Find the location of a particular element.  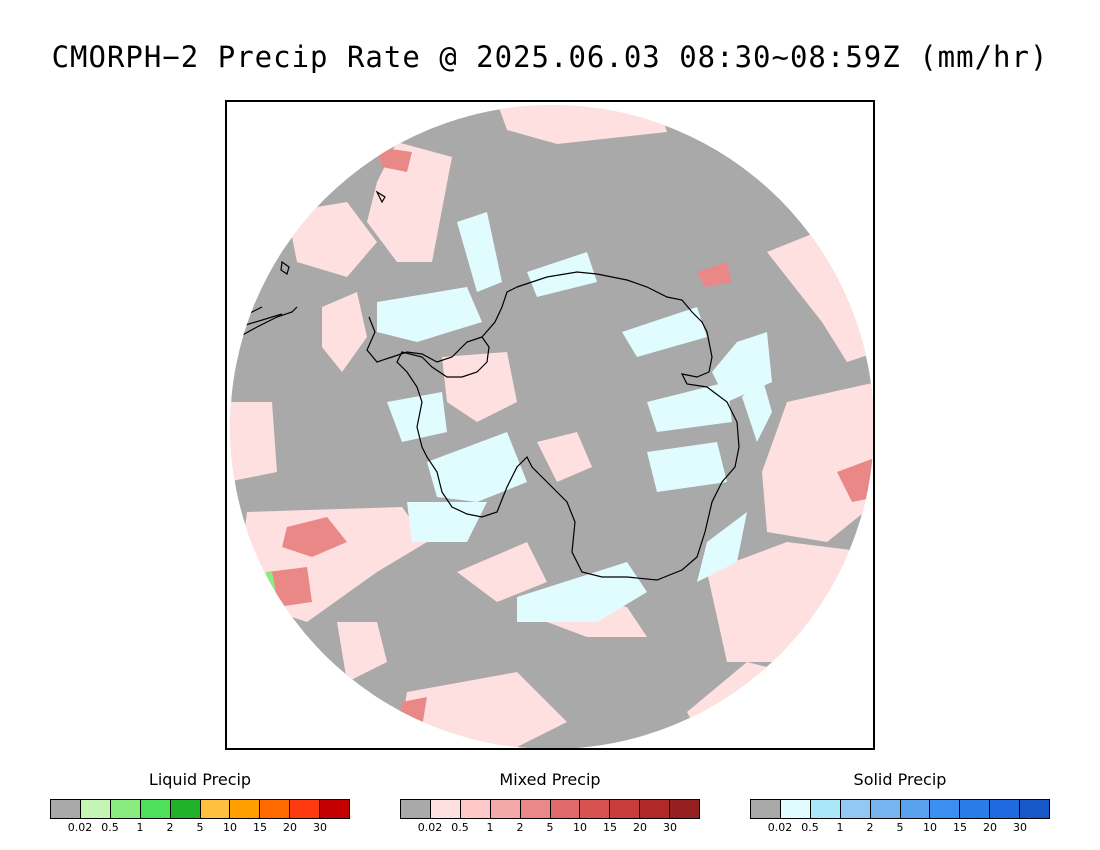

colorbar-mixed is located at coordinates (550, 809).